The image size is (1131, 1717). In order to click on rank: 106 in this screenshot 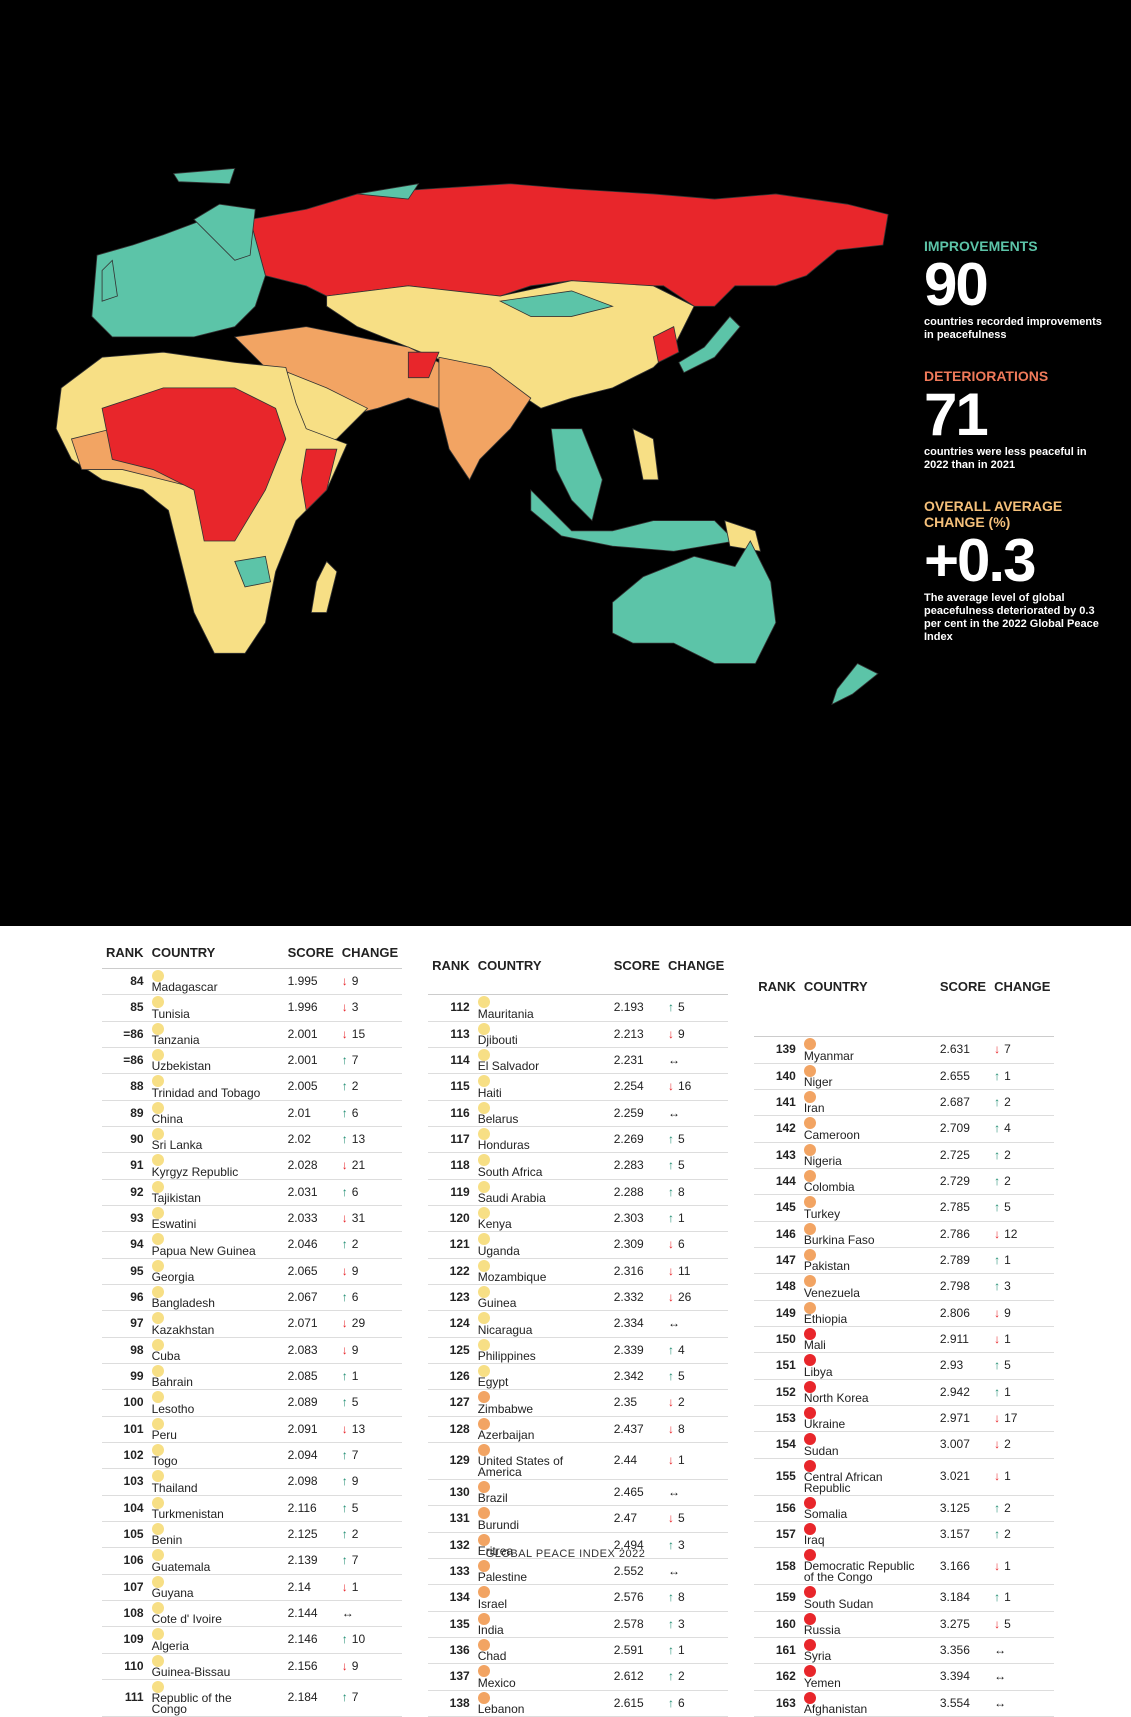, I will do `click(125, 1561)`.